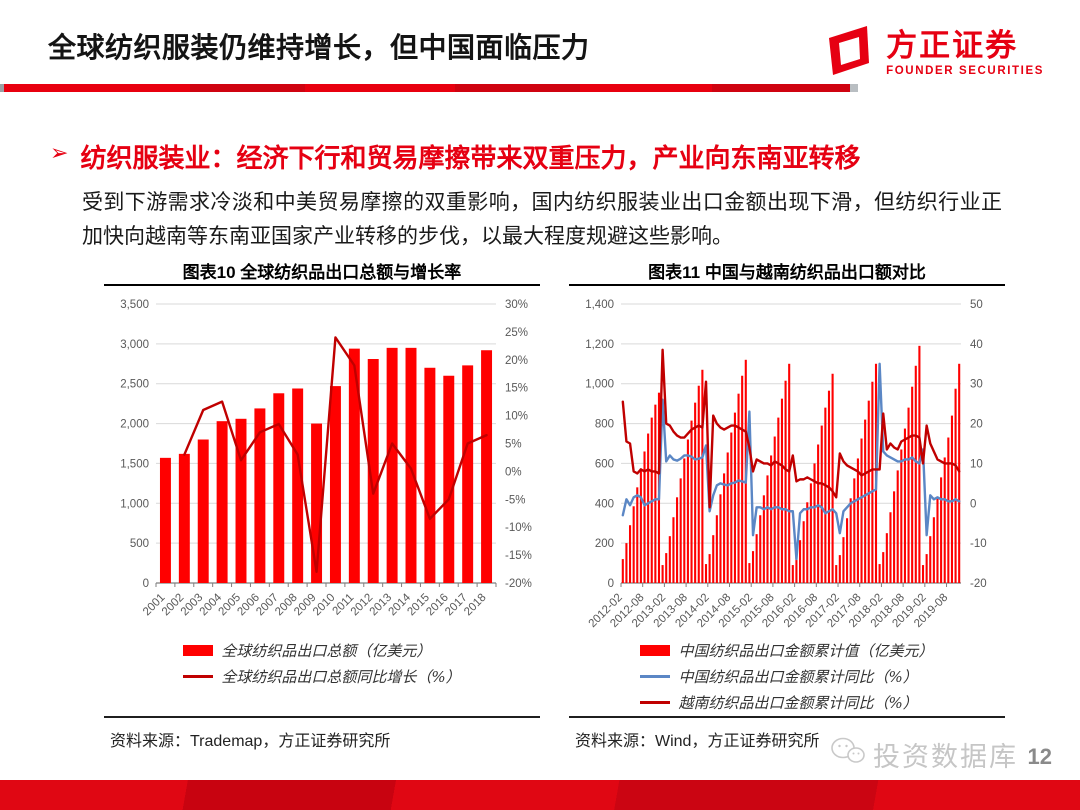 This screenshot has height=810, width=1080. Describe the element at coordinates (341, 677) in the screenshot. I see `legend-label: 全球纺织品出口总额同比增长（%）` at that location.